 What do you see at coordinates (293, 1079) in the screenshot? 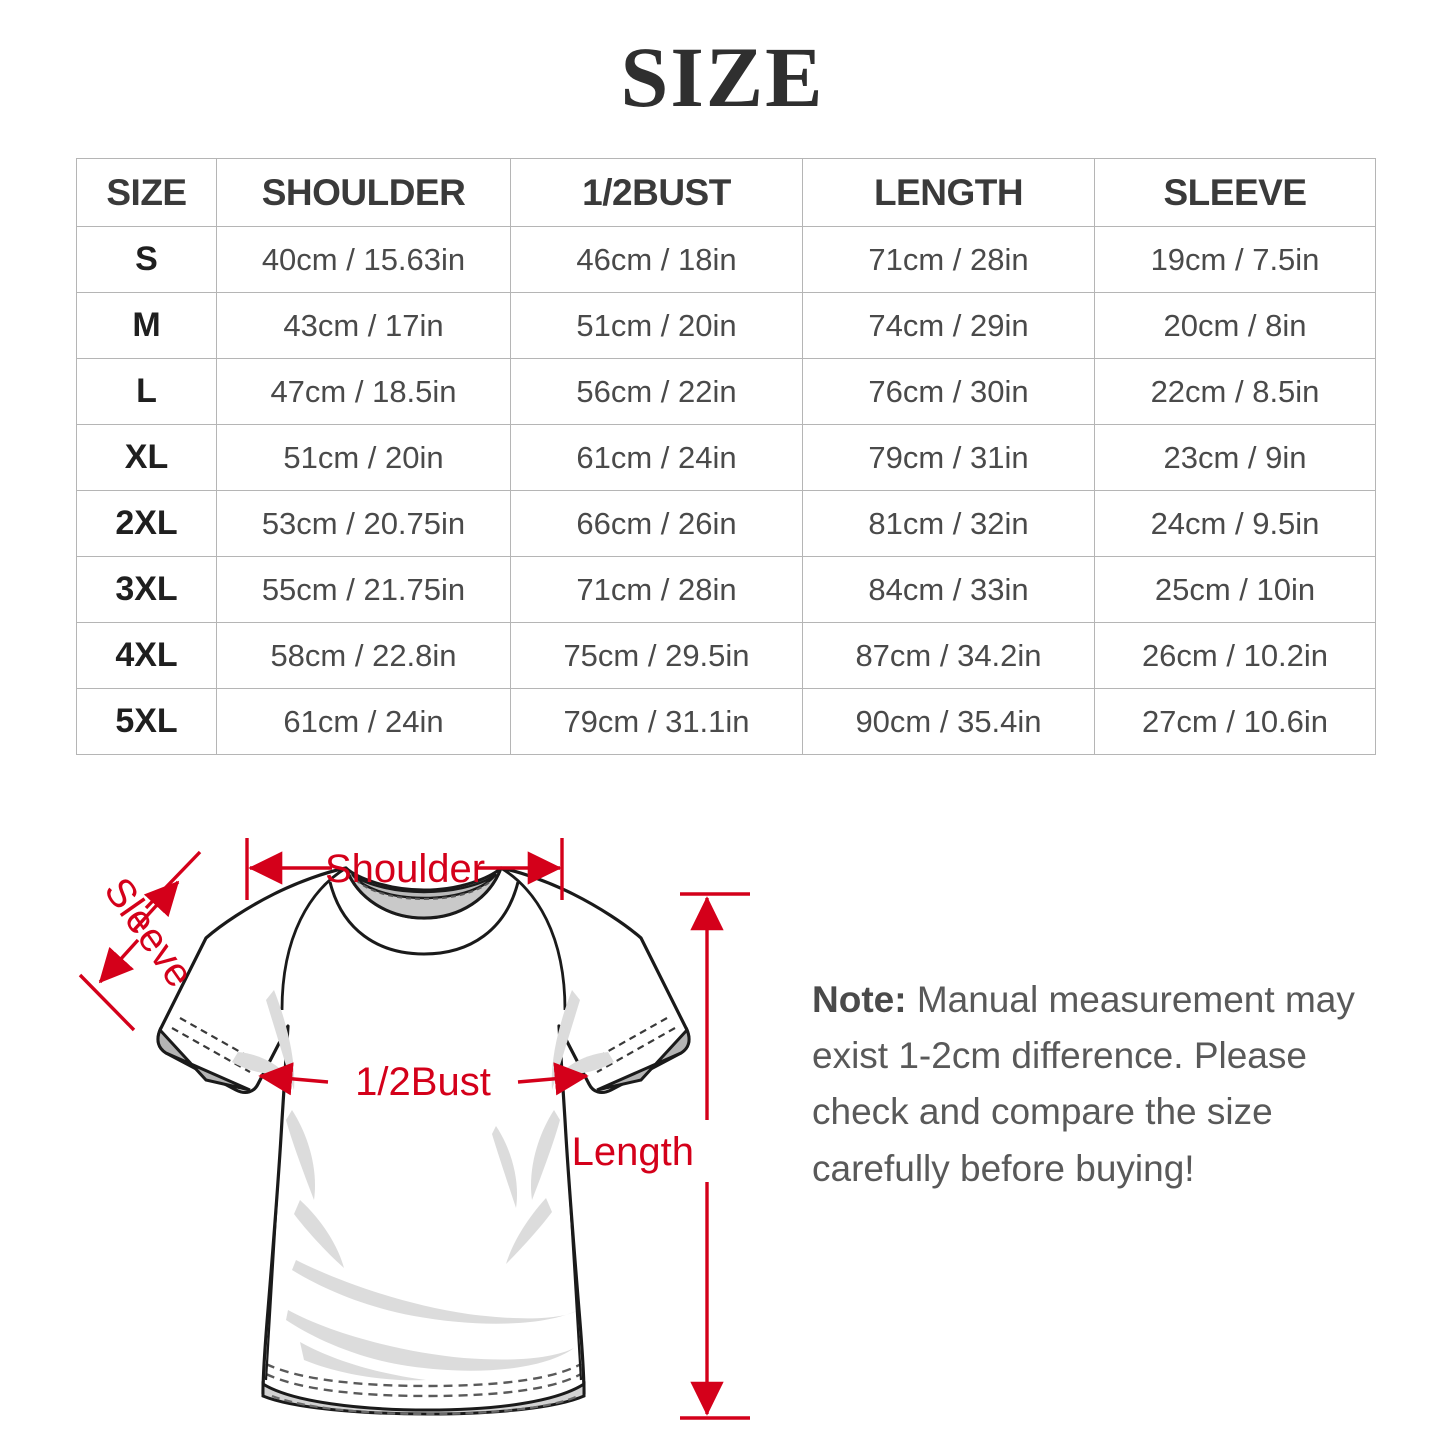
I see `bust-arrow-left` at bounding box center [293, 1079].